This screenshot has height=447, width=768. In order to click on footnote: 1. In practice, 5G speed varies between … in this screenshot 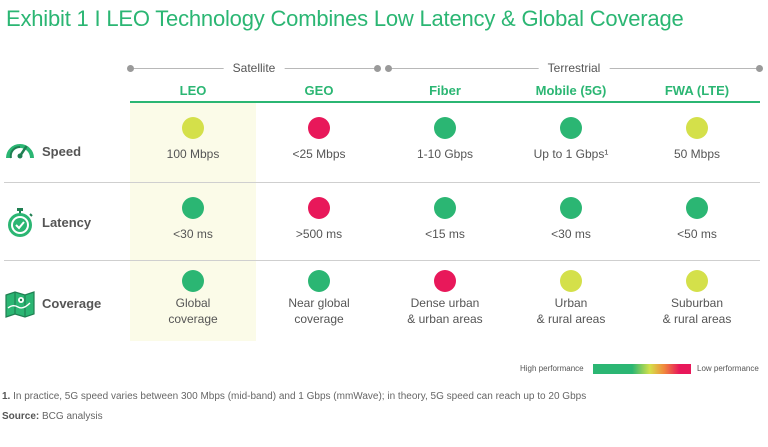, I will do `click(294, 396)`.